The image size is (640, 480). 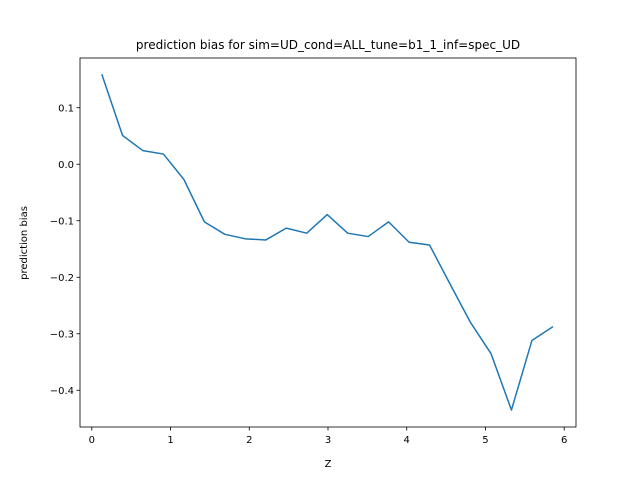 What do you see at coordinates (62, 391) in the screenshot?
I see `y-tick-label: −0.4` at bounding box center [62, 391].